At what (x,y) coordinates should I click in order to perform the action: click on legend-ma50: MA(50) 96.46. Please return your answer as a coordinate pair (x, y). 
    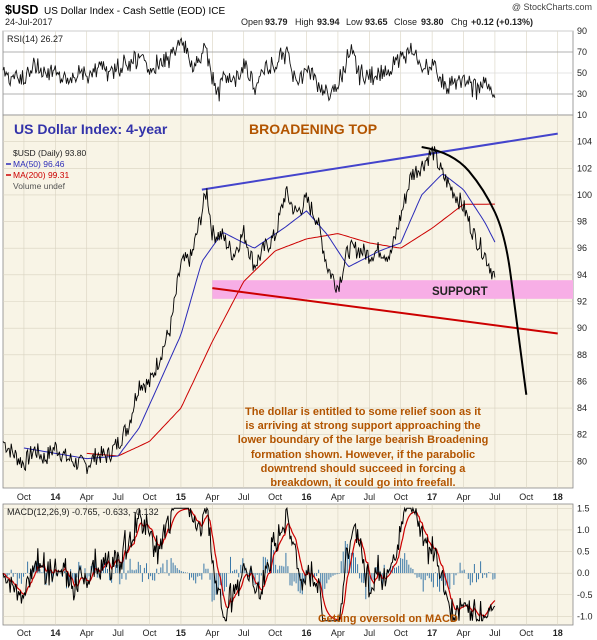
    Looking at the image, I should click on (39, 164).